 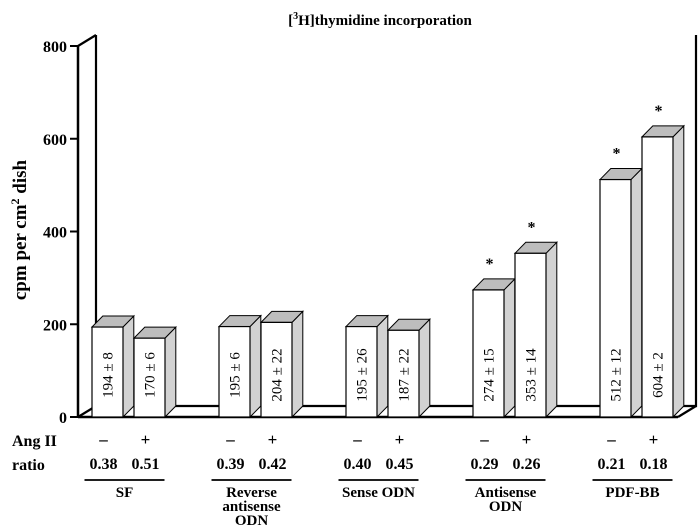 What do you see at coordinates (251, 507) in the screenshot?
I see `group-label: antisense` at bounding box center [251, 507].